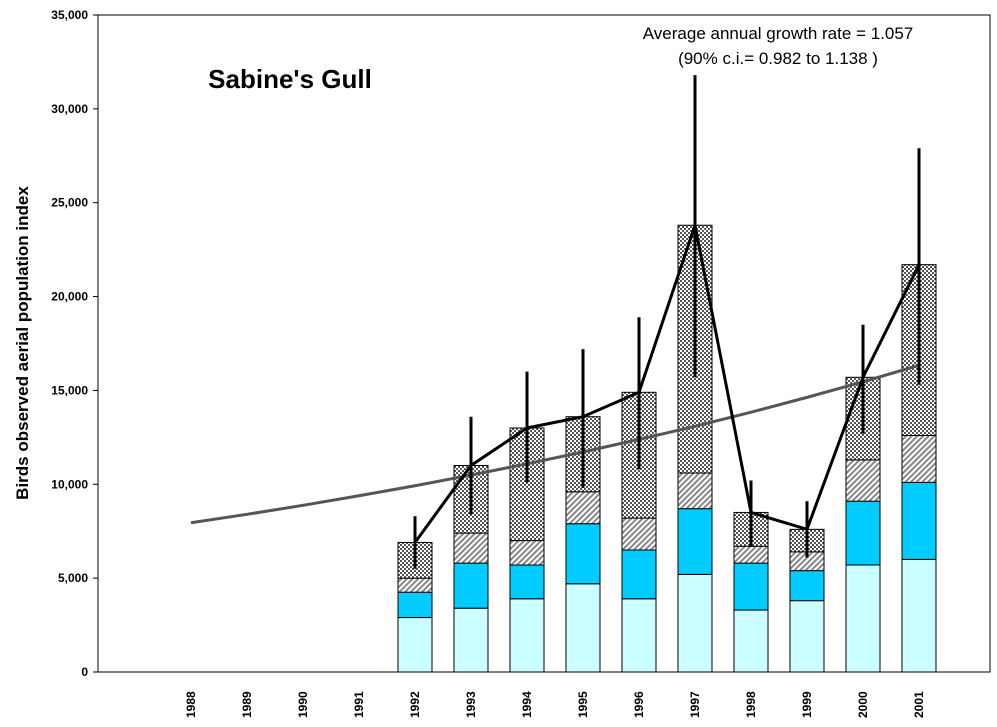 The width and height of the screenshot is (997, 727). Describe the element at coordinates (69, 390) in the screenshot. I see `y-tick-label: 15,000` at that location.